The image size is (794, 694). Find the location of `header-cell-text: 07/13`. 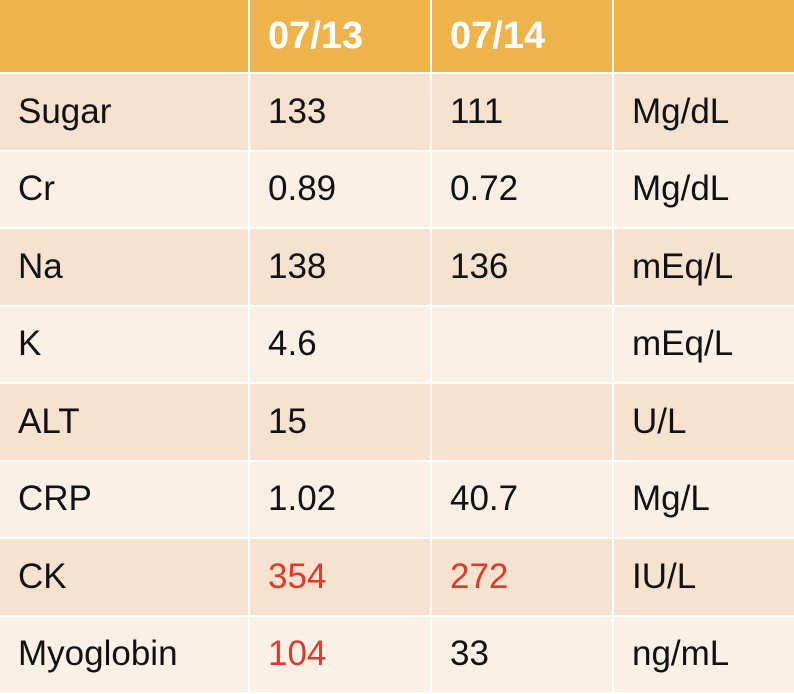

header-cell-text: 07/13 is located at coordinates (316, 35).